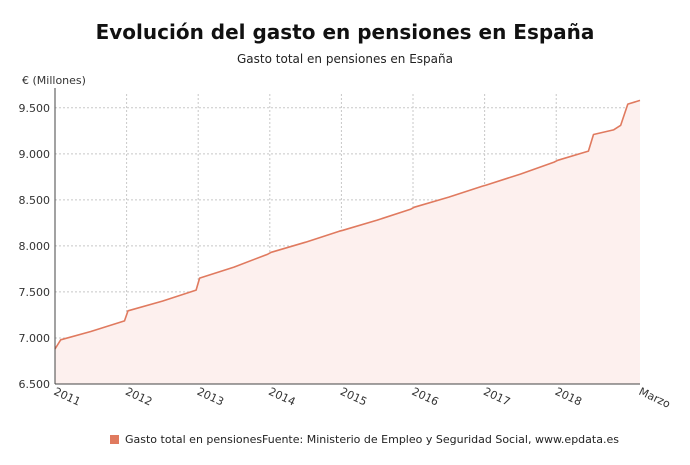 The width and height of the screenshot is (690, 465). I want to click on x-tick-label: 2015, so click(353, 397).